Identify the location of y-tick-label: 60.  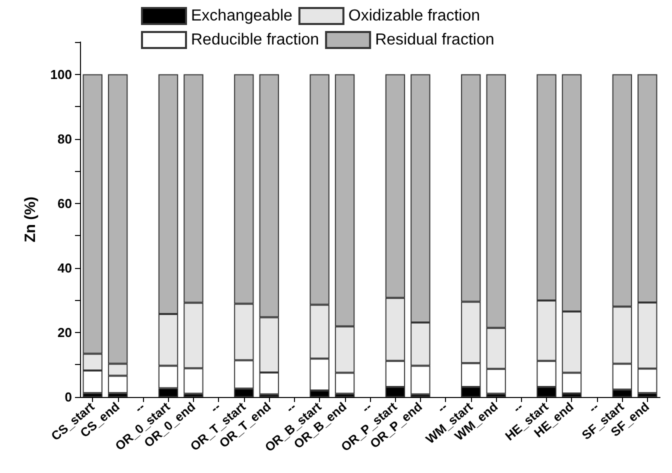
(65, 203).